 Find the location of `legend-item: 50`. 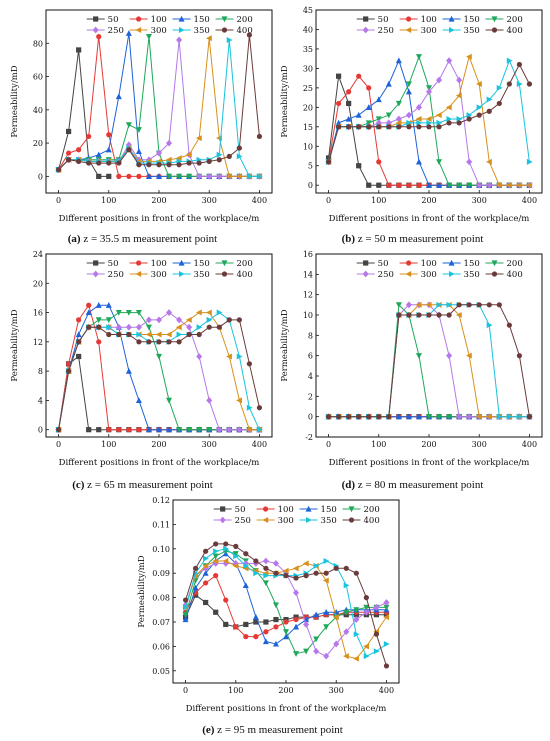

legend-item: 50 is located at coordinates (229, 510).